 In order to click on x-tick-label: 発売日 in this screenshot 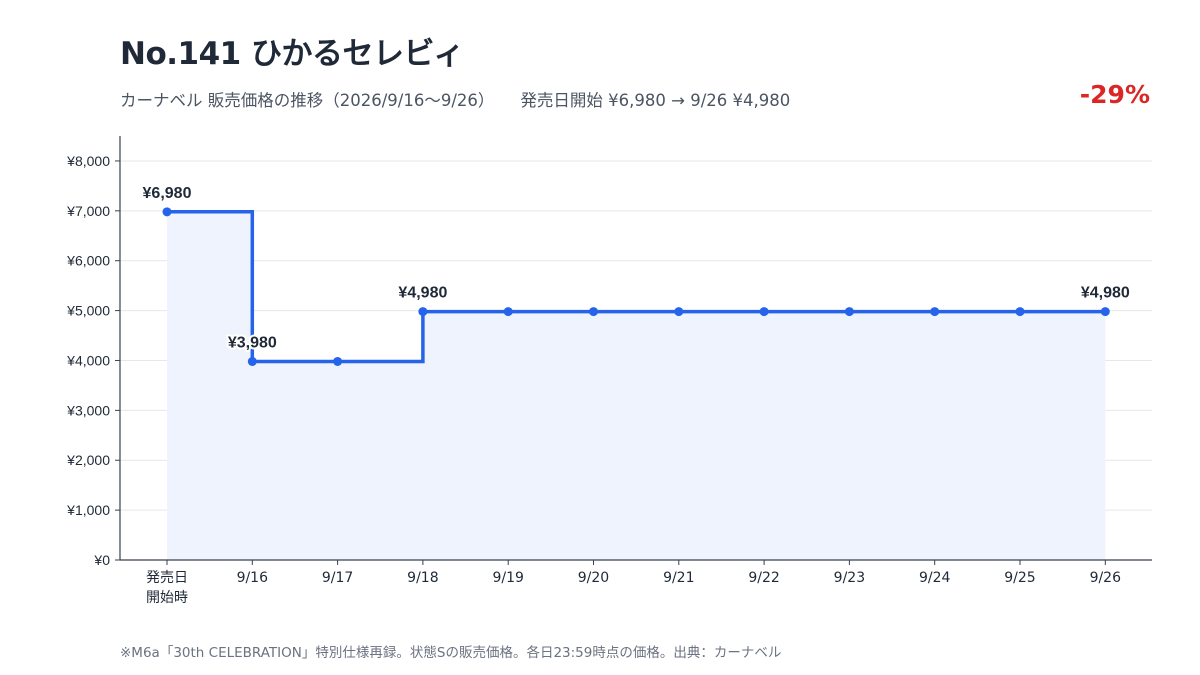, I will do `click(167, 578)`.